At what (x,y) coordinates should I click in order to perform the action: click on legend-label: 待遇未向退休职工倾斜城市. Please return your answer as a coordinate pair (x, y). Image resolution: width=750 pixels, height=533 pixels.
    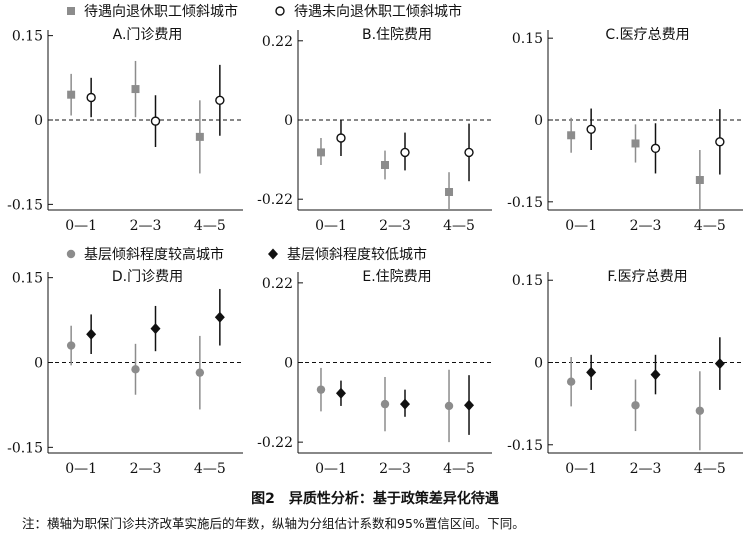
    Looking at the image, I should click on (378, 11).